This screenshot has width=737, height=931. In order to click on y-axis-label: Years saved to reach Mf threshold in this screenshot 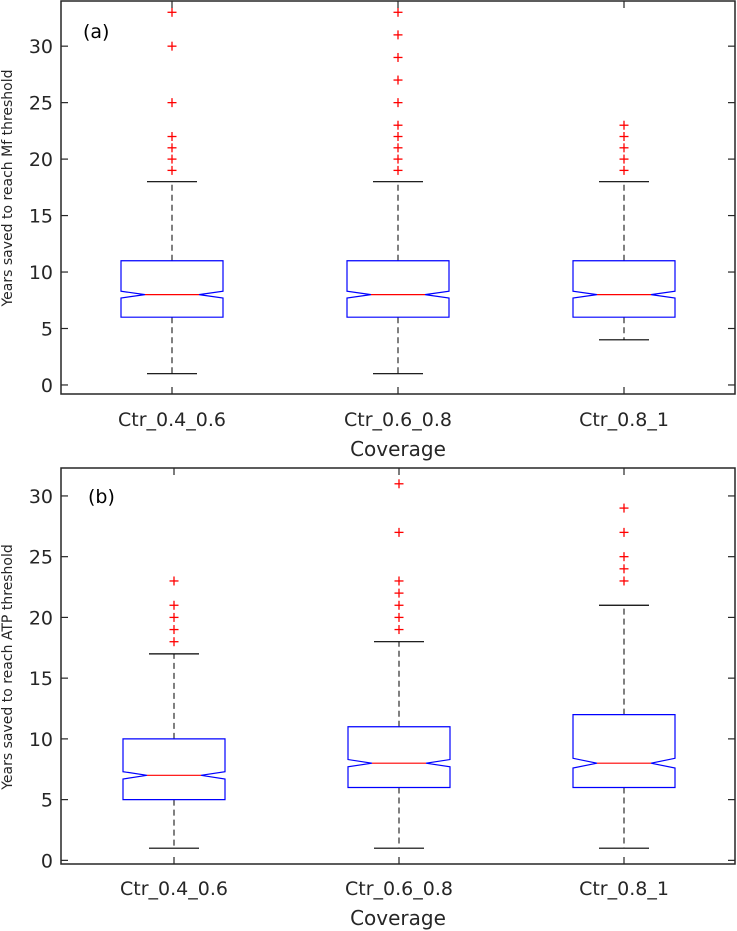, I will do `click(8, 188)`.